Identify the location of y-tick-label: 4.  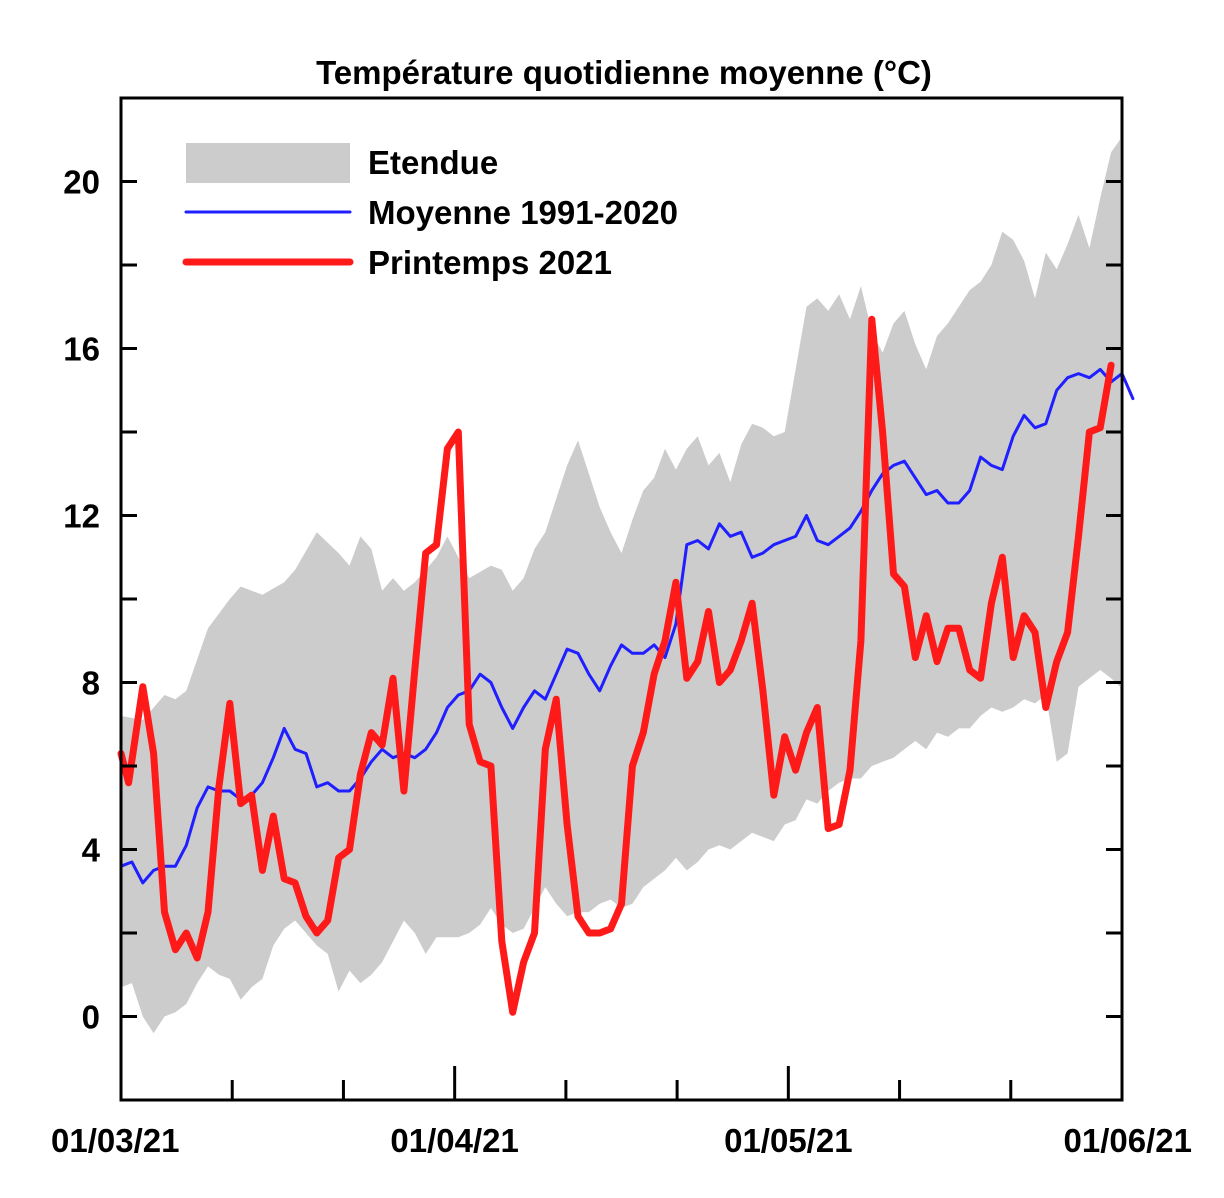
(91, 850).